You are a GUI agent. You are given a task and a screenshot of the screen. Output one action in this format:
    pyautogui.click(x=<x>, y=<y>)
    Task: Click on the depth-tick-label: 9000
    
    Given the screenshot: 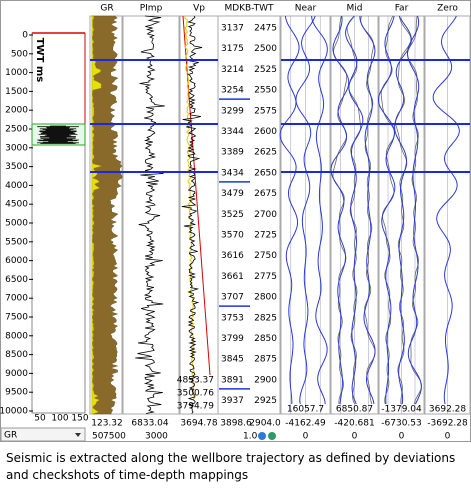 What is the action you would take?
    pyautogui.click(x=16, y=374)
    